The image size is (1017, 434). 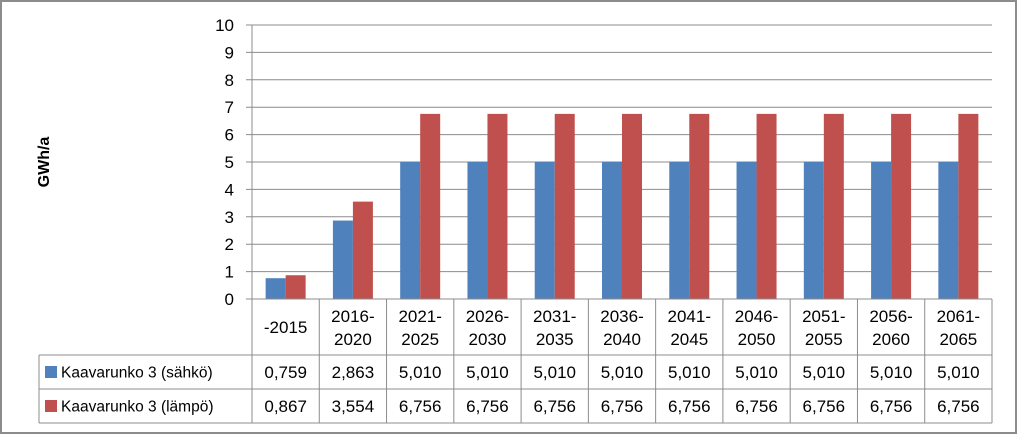 I want to click on axes: 0 1 2 3 4 5 6 7 8 9 10, so click(x=234, y=219).